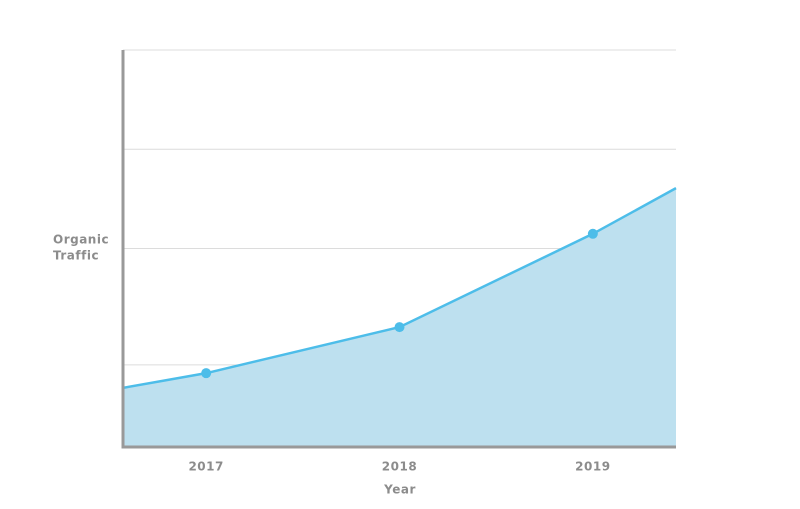 The width and height of the screenshot is (800, 509). What do you see at coordinates (81, 240) in the screenshot?
I see `y-axis-label: Organic` at bounding box center [81, 240].